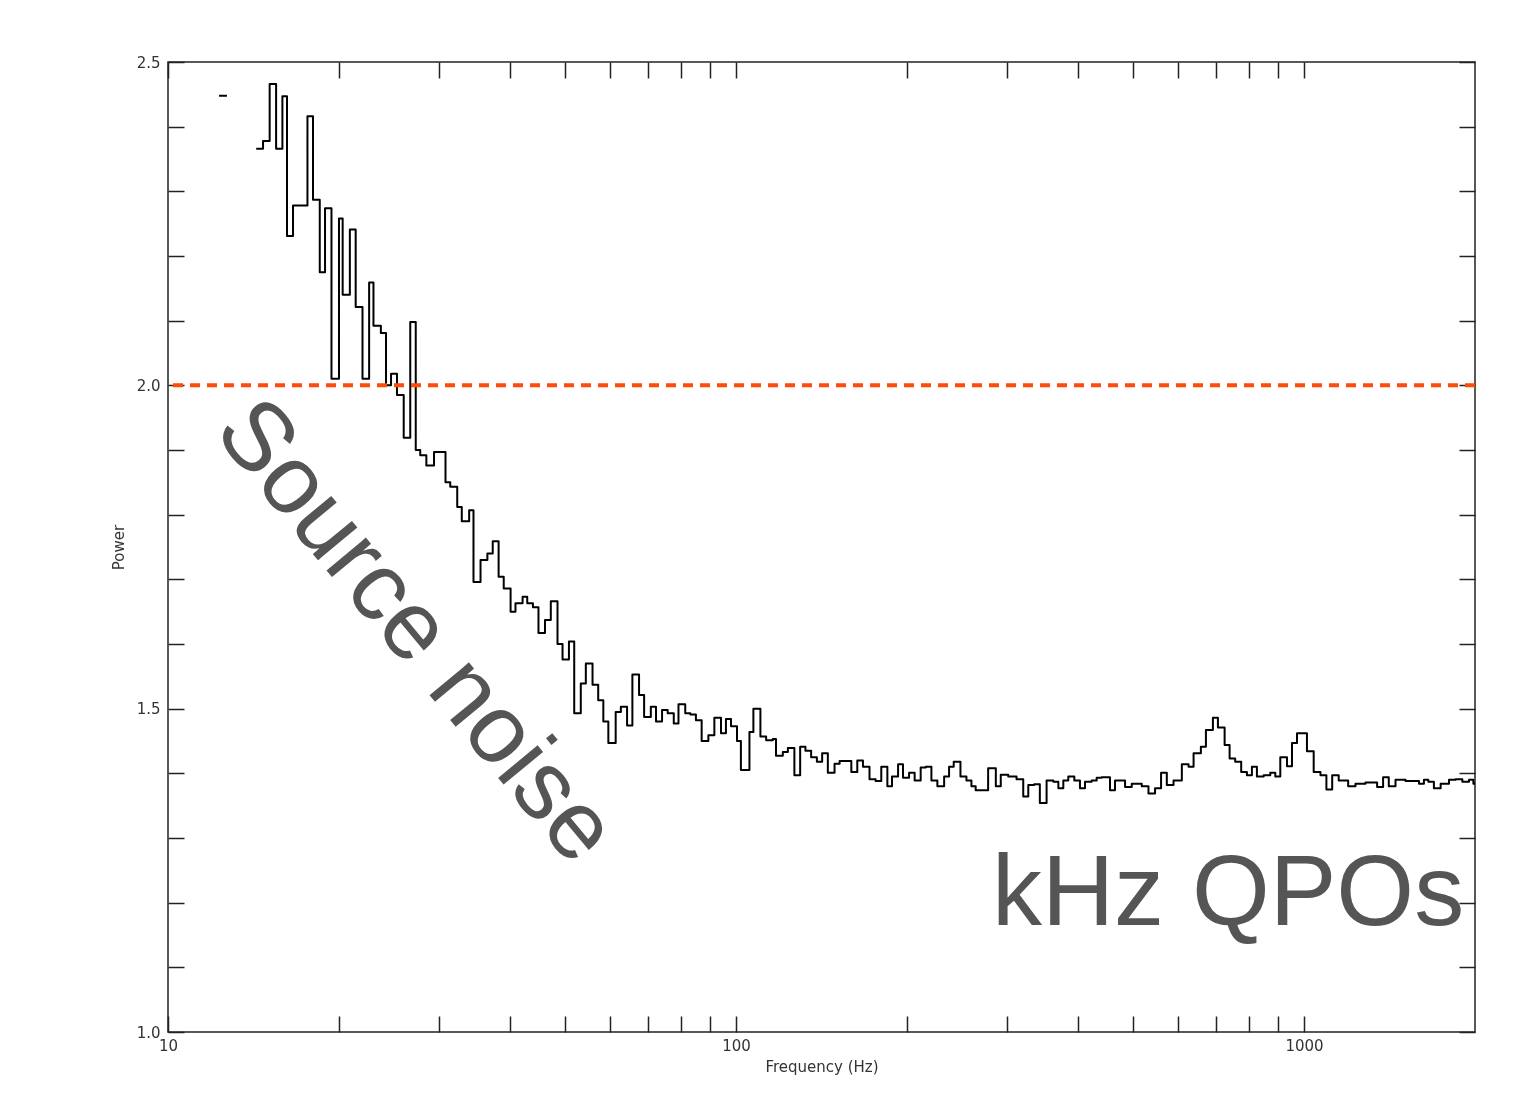  I want to click on y-tick-label: 1.0, so click(148, 1032).